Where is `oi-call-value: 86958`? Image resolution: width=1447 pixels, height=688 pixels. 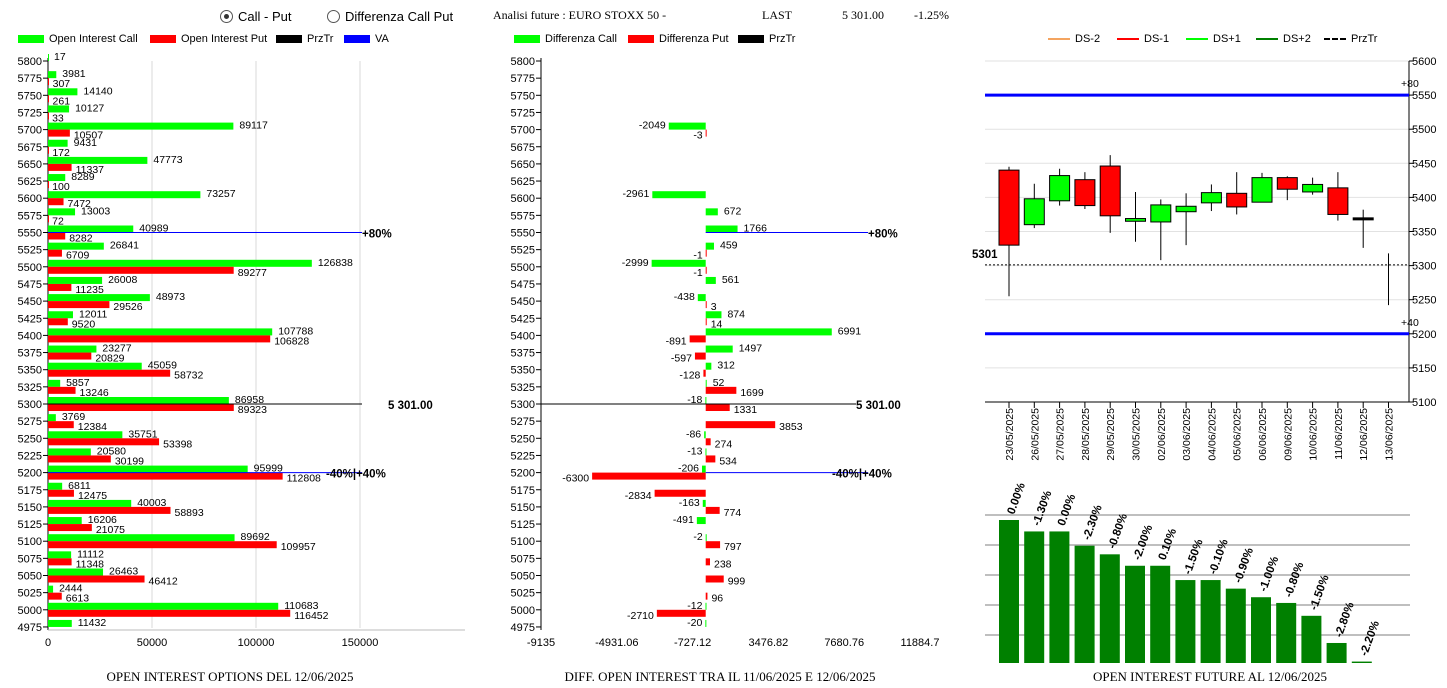 oi-call-value: 86958 is located at coordinates (249, 400).